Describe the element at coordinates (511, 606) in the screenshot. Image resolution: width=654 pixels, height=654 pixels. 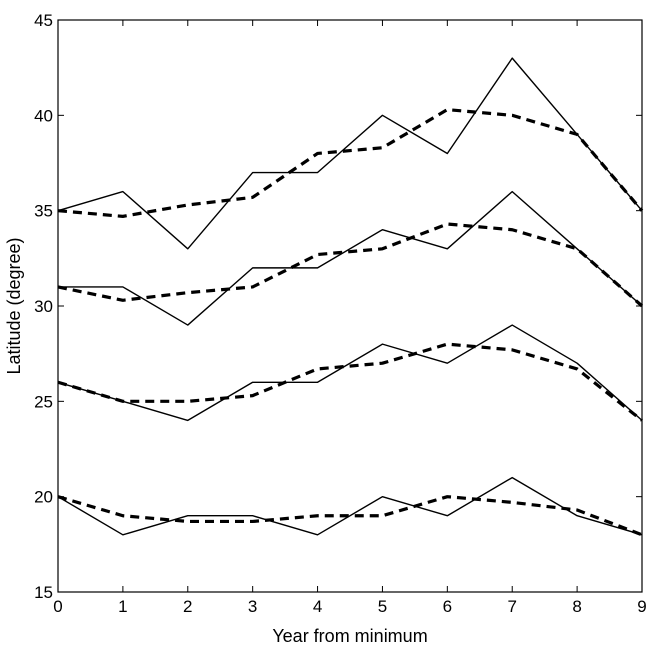
I see `x-tick-label: 7` at that location.